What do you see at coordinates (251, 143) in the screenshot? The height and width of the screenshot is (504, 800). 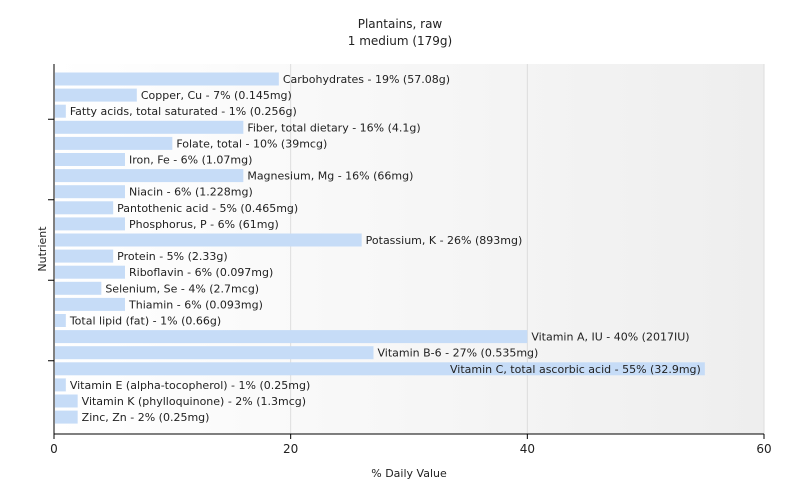 I see `bar-label: Folate, total - 10% (39mcg)` at bounding box center [251, 143].